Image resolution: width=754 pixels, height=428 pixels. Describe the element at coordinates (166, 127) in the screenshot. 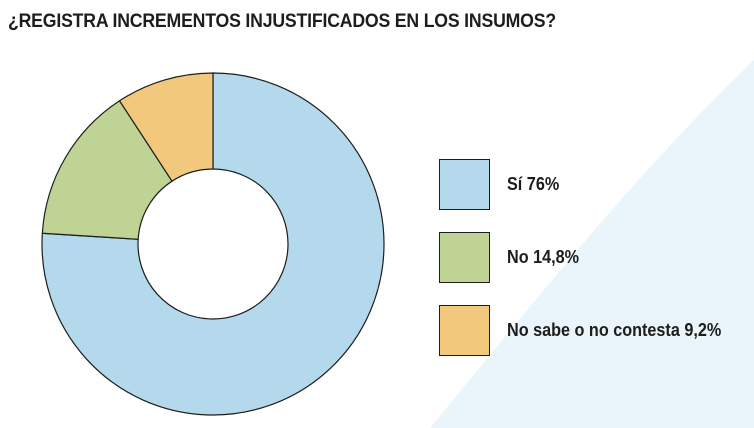

I see `donut-slice-no-sabe` at that location.